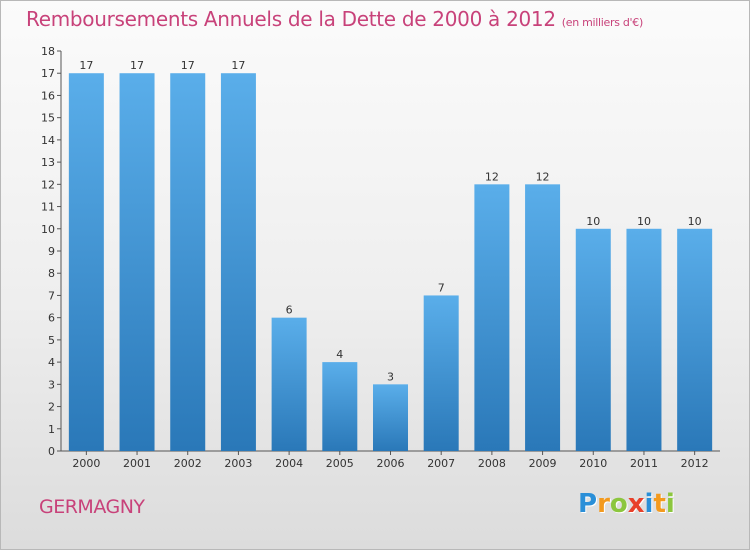 The width and height of the screenshot is (750, 550). Describe the element at coordinates (340, 463) in the screenshot. I see `x-tick-label-2005: 2005` at that location.